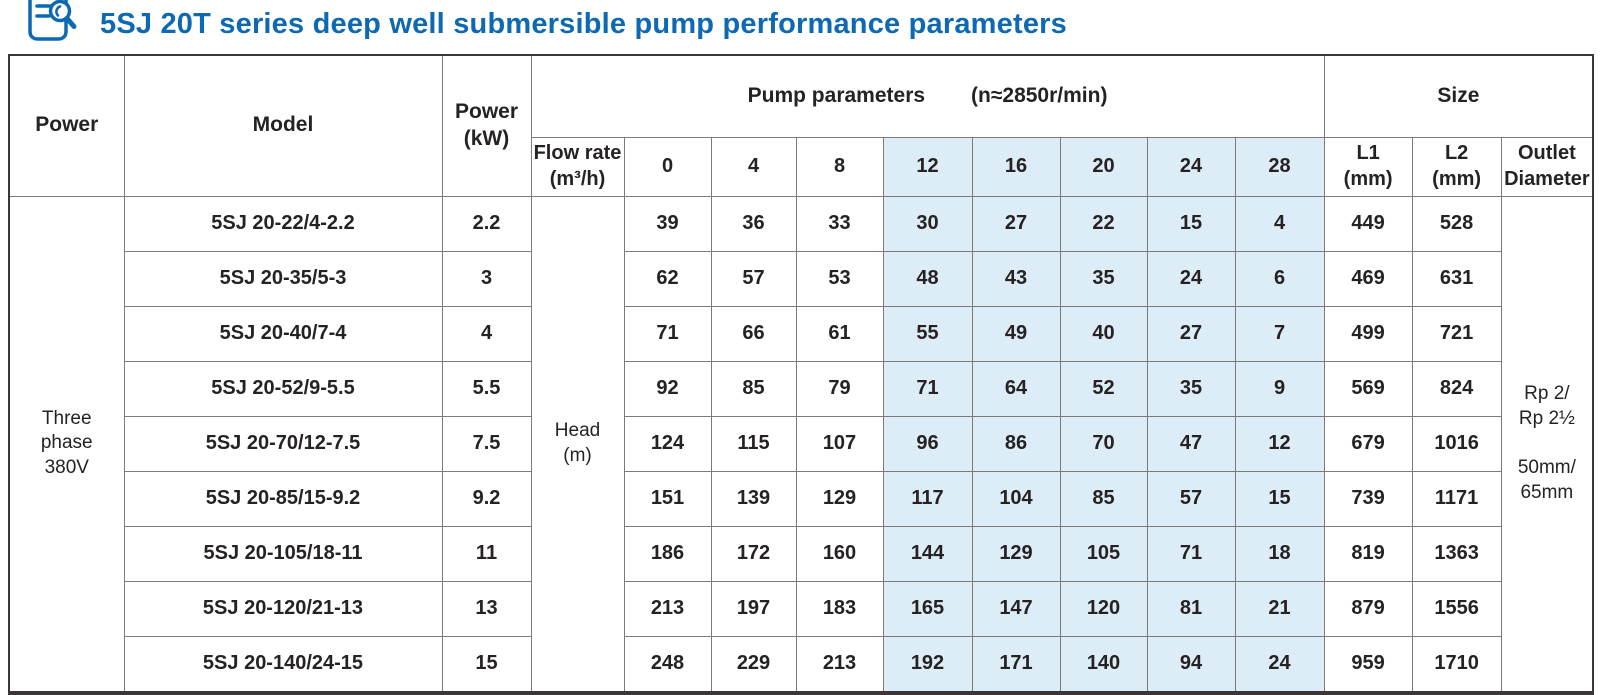  What do you see at coordinates (486, 443) in the screenshot?
I see `cell-power-kw: 7.5` at bounding box center [486, 443].